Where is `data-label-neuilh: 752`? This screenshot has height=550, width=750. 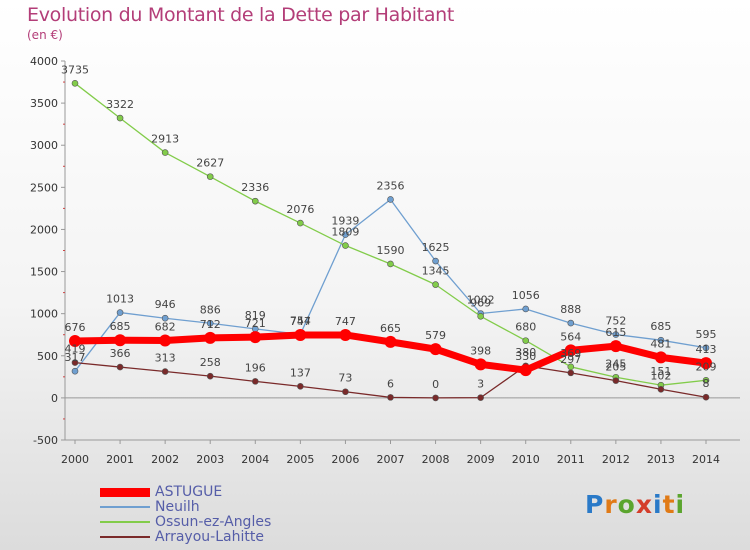 data-label-neuilh: 752 is located at coordinates (615, 321).